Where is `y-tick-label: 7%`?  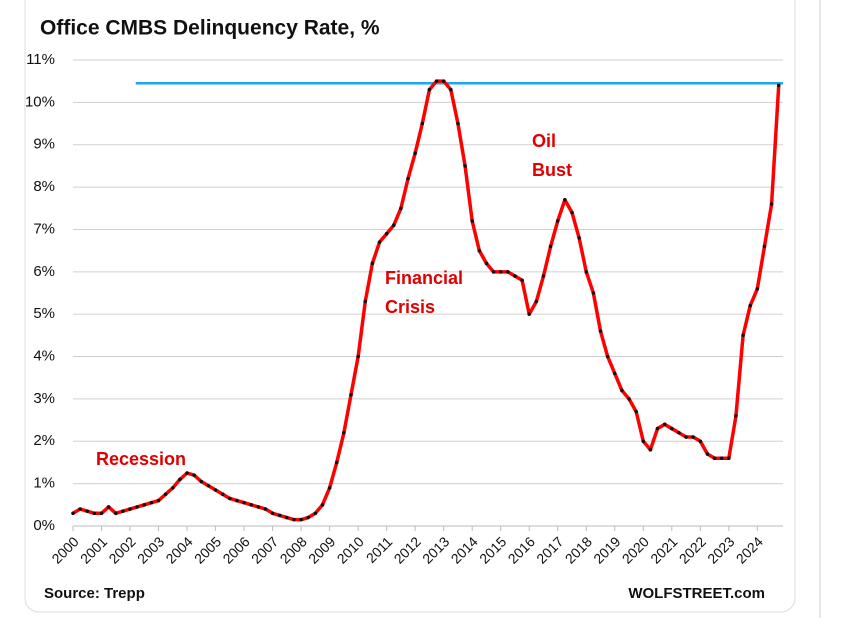 y-tick-label: 7% is located at coordinates (44, 228).